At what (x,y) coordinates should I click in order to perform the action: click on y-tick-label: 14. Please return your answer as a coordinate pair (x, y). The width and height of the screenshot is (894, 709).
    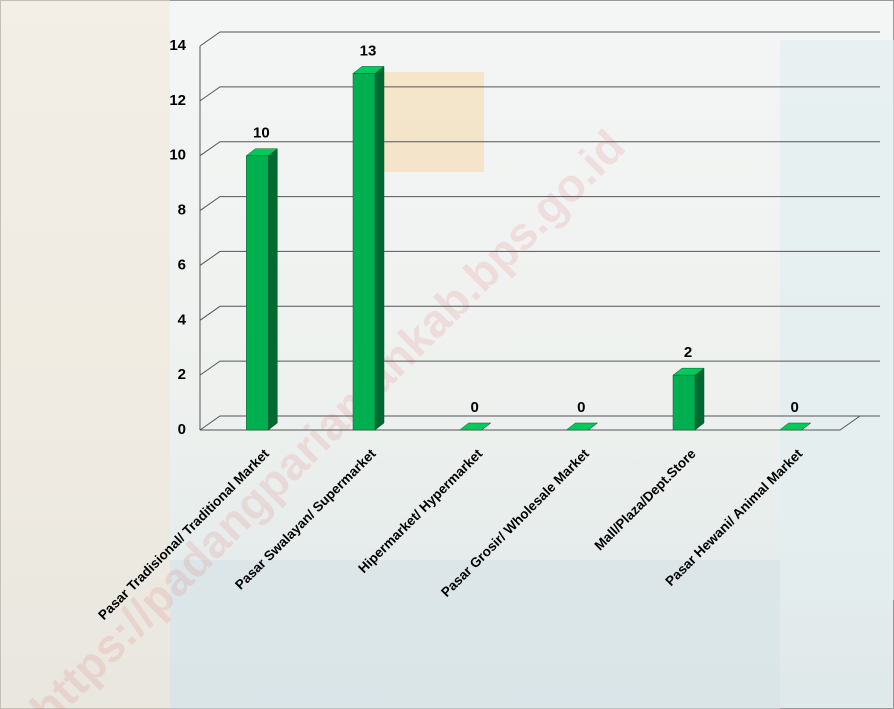
    Looking at the image, I should click on (177, 45).